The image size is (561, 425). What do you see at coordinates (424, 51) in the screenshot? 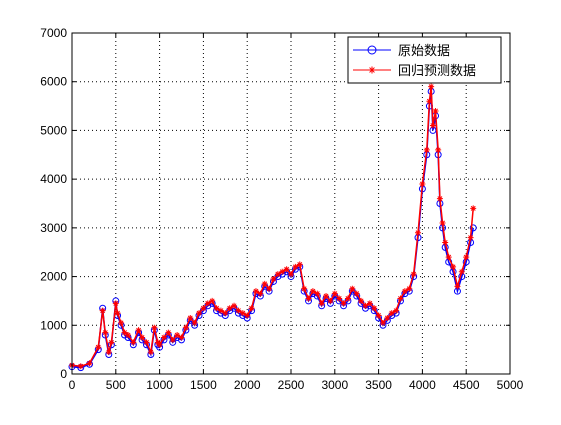
I see `legend-label-original: 原始数据` at bounding box center [424, 51].